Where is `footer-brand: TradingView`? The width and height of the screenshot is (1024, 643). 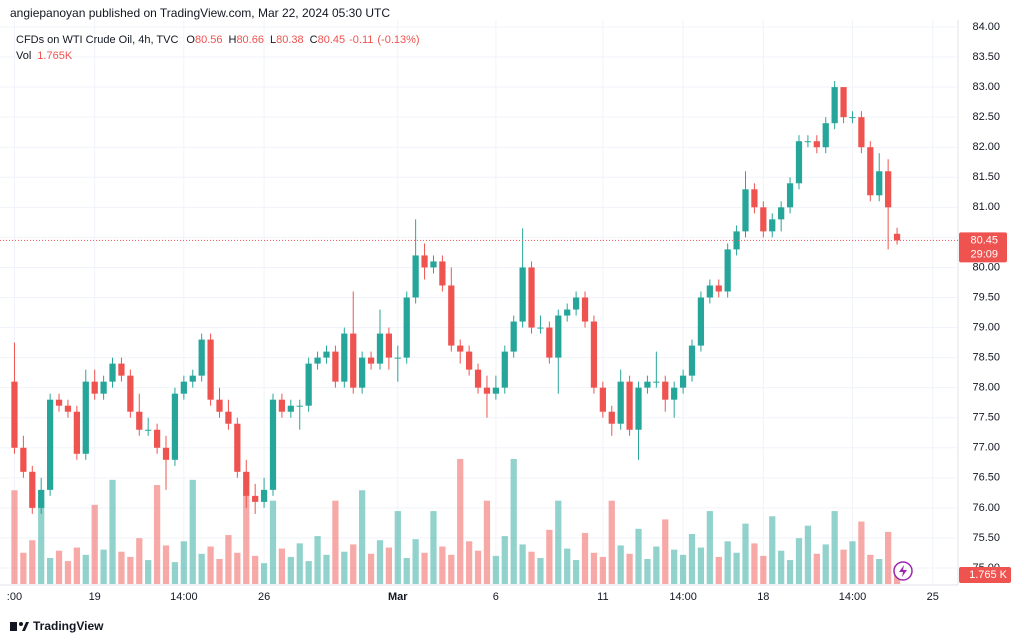 footer-brand: TradingView is located at coordinates (68, 626).